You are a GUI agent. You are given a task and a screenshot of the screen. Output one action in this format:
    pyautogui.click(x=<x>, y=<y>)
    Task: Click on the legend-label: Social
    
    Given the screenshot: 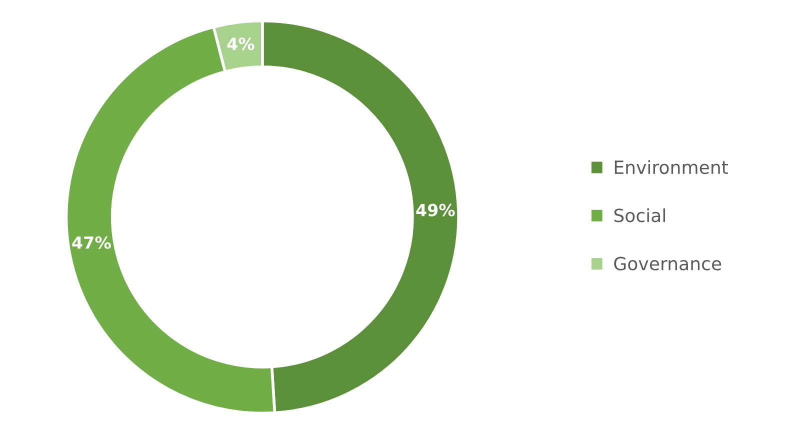 What is the action you would take?
    pyautogui.click(x=639, y=215)
    